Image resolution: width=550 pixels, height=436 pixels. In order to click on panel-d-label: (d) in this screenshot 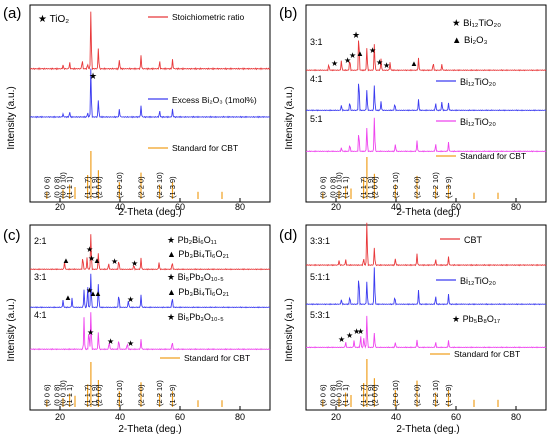, I will do `click(288, 235)`.